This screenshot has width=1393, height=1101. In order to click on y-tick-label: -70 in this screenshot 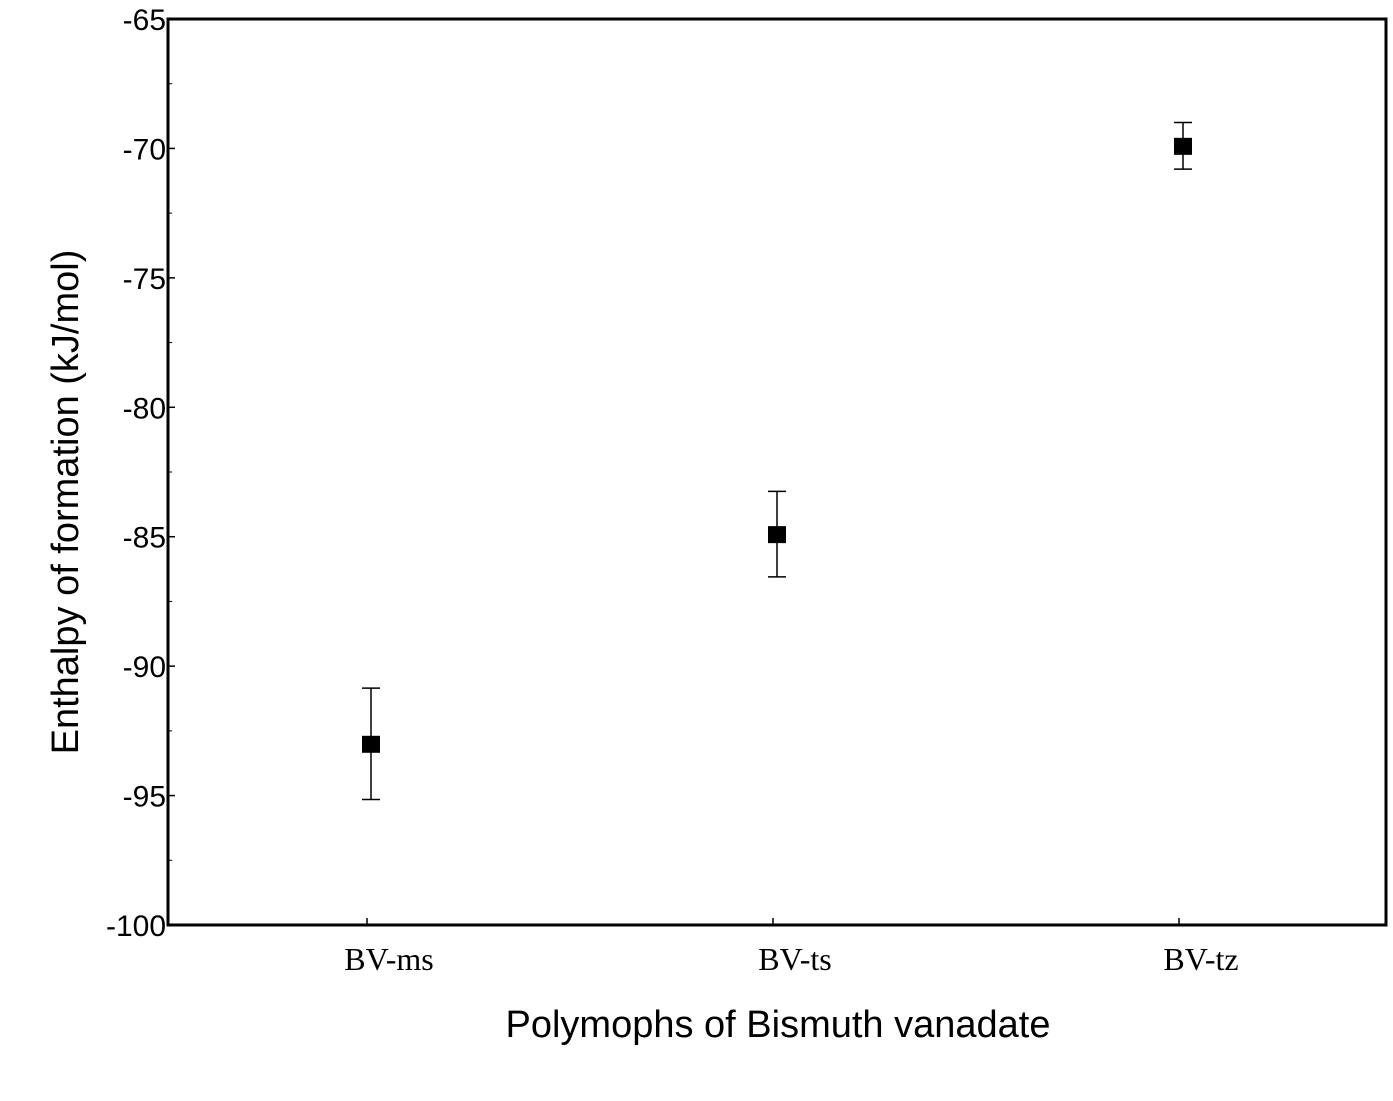, I will do `click(144, 149)`.